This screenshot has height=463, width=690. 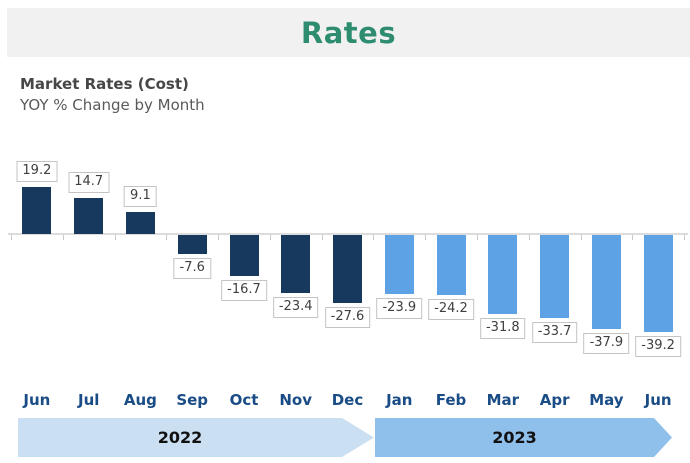 I want to click on data-label-may-2023: -37.9, so click(x=606, y=343).